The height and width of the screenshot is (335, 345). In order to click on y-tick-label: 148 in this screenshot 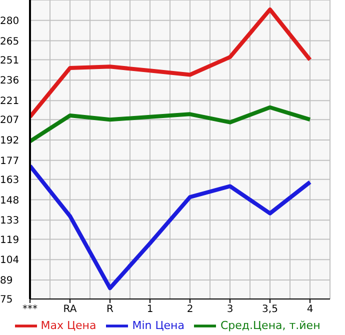, I will do `click(10, 200)`.